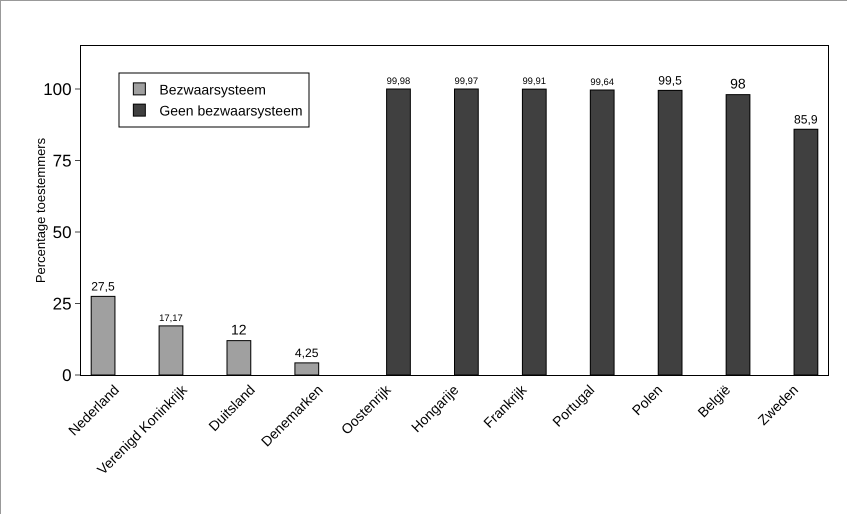 This screenshot has width=847, height=514. I want to click on y-tick-label: 50, so click(62, 232).